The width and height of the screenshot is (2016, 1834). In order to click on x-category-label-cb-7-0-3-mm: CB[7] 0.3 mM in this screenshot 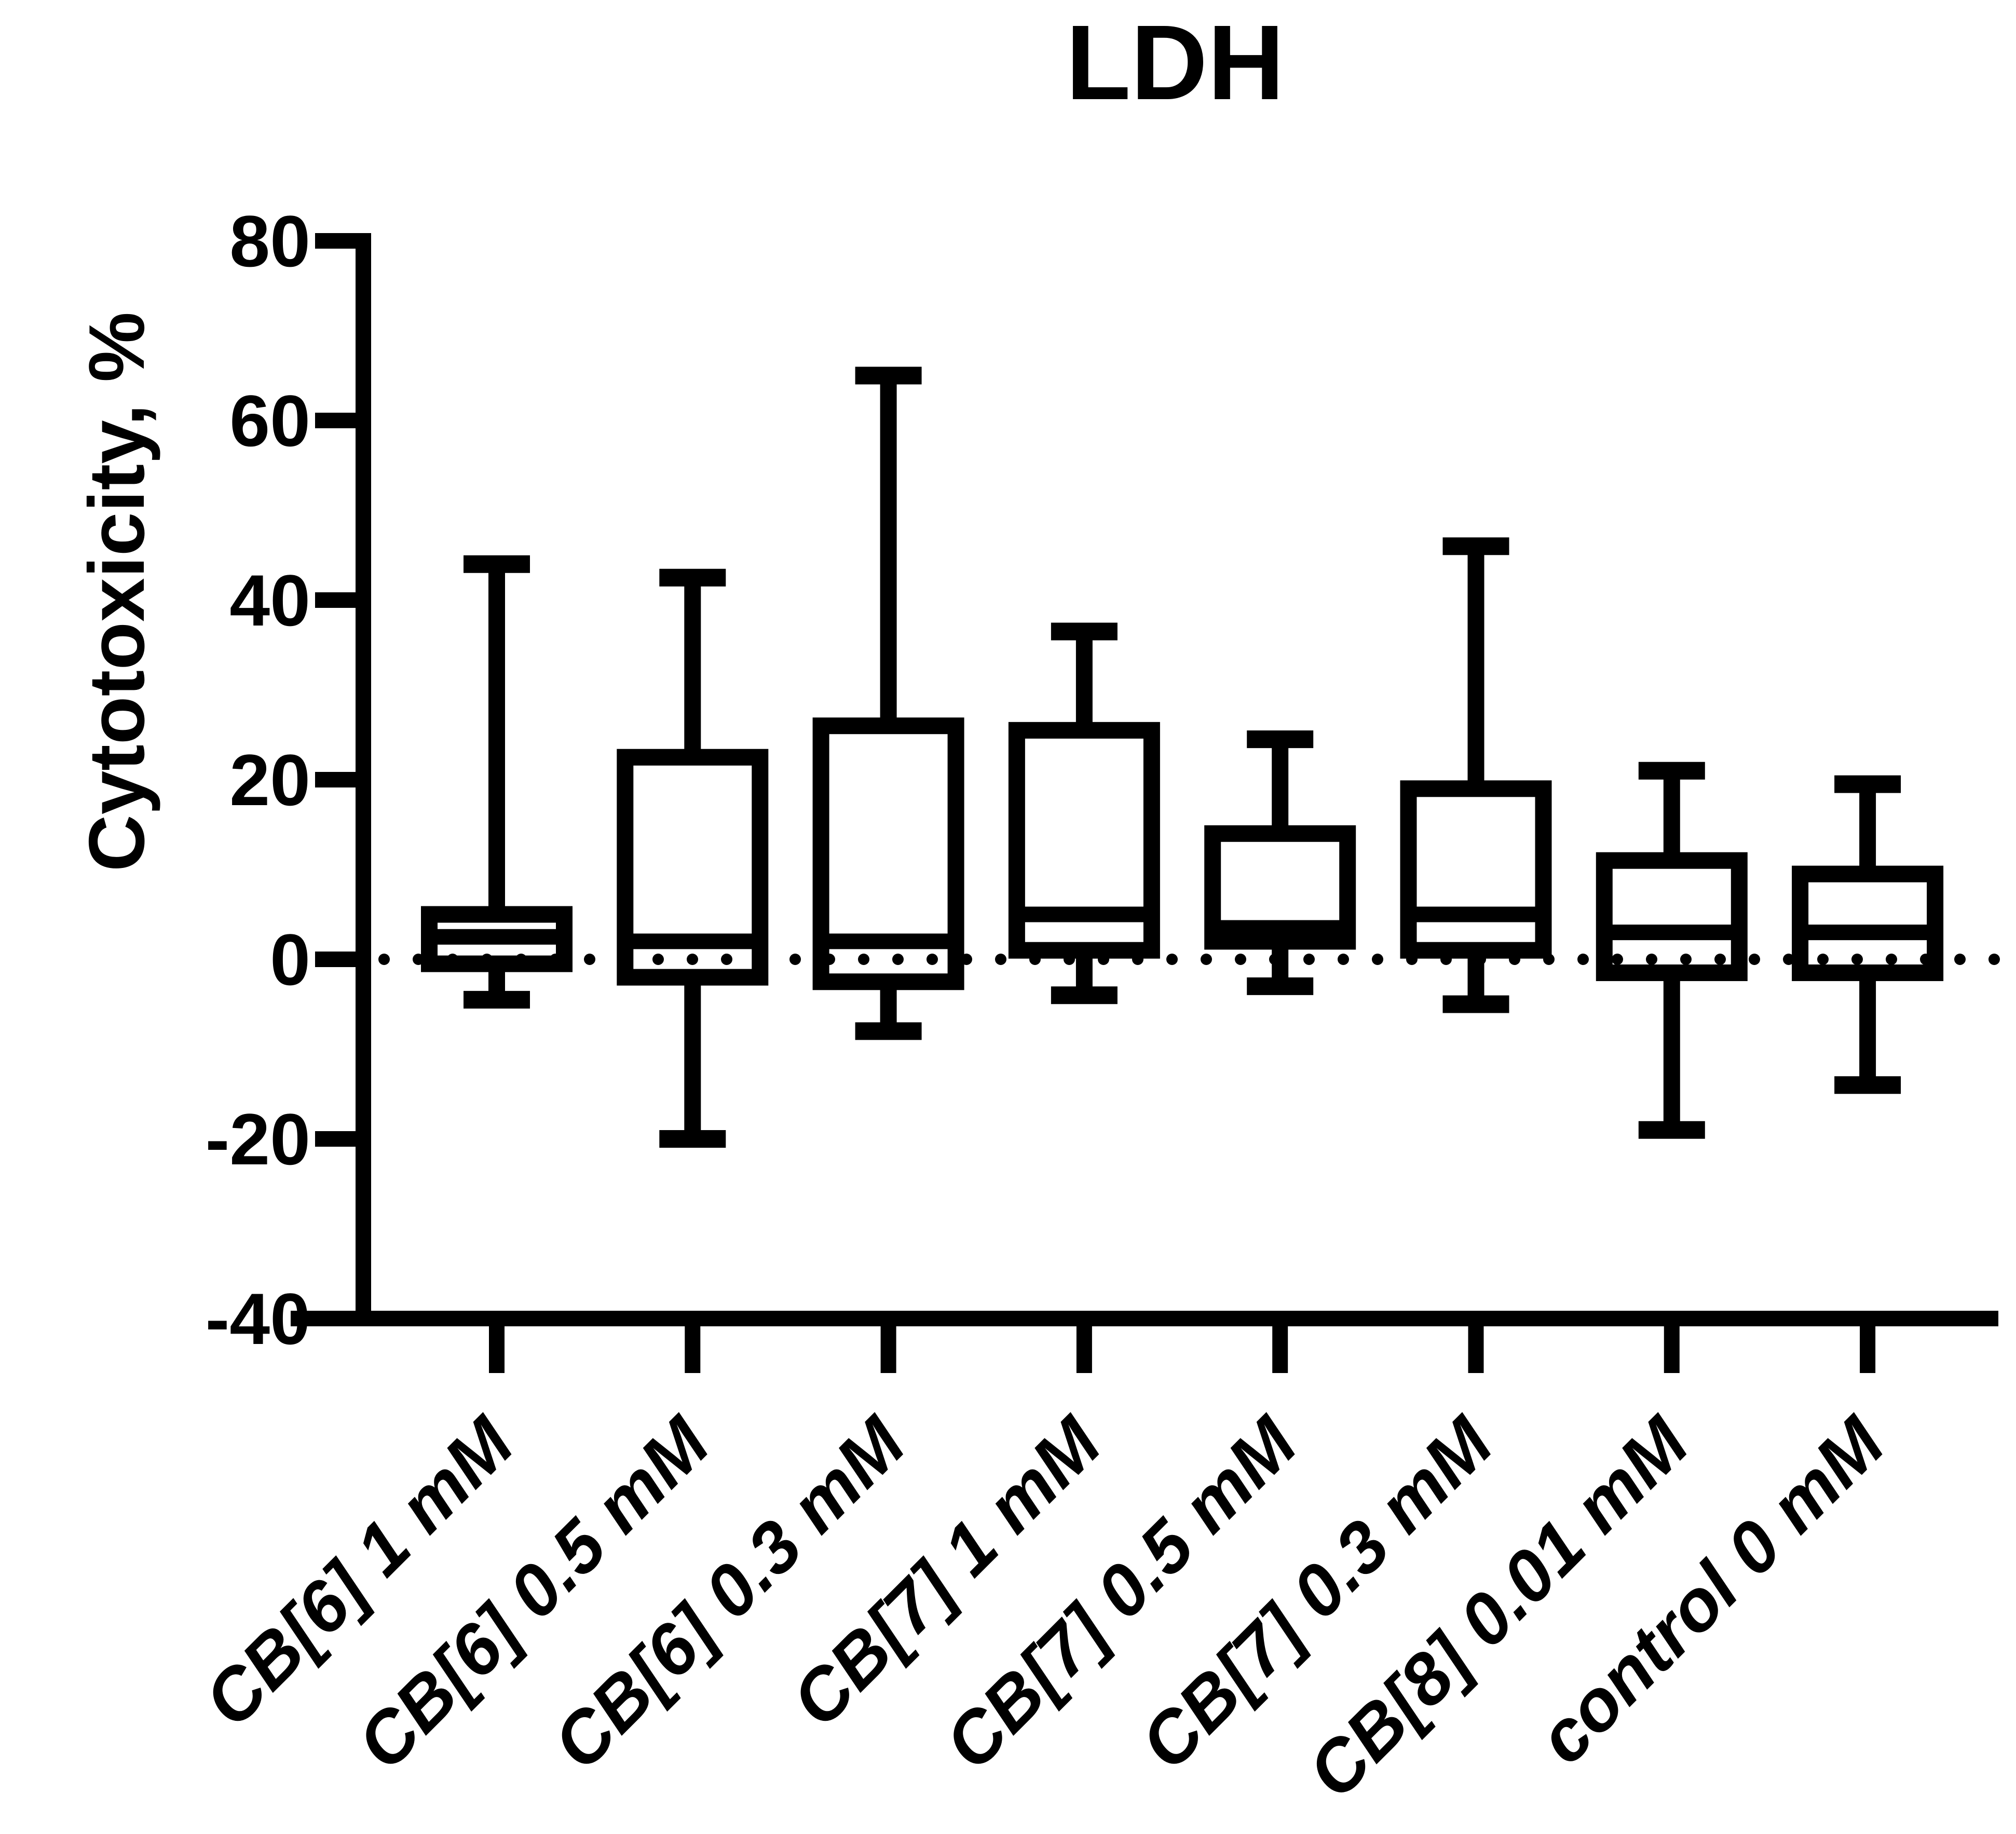, I will do `click(1317, 1593)`.